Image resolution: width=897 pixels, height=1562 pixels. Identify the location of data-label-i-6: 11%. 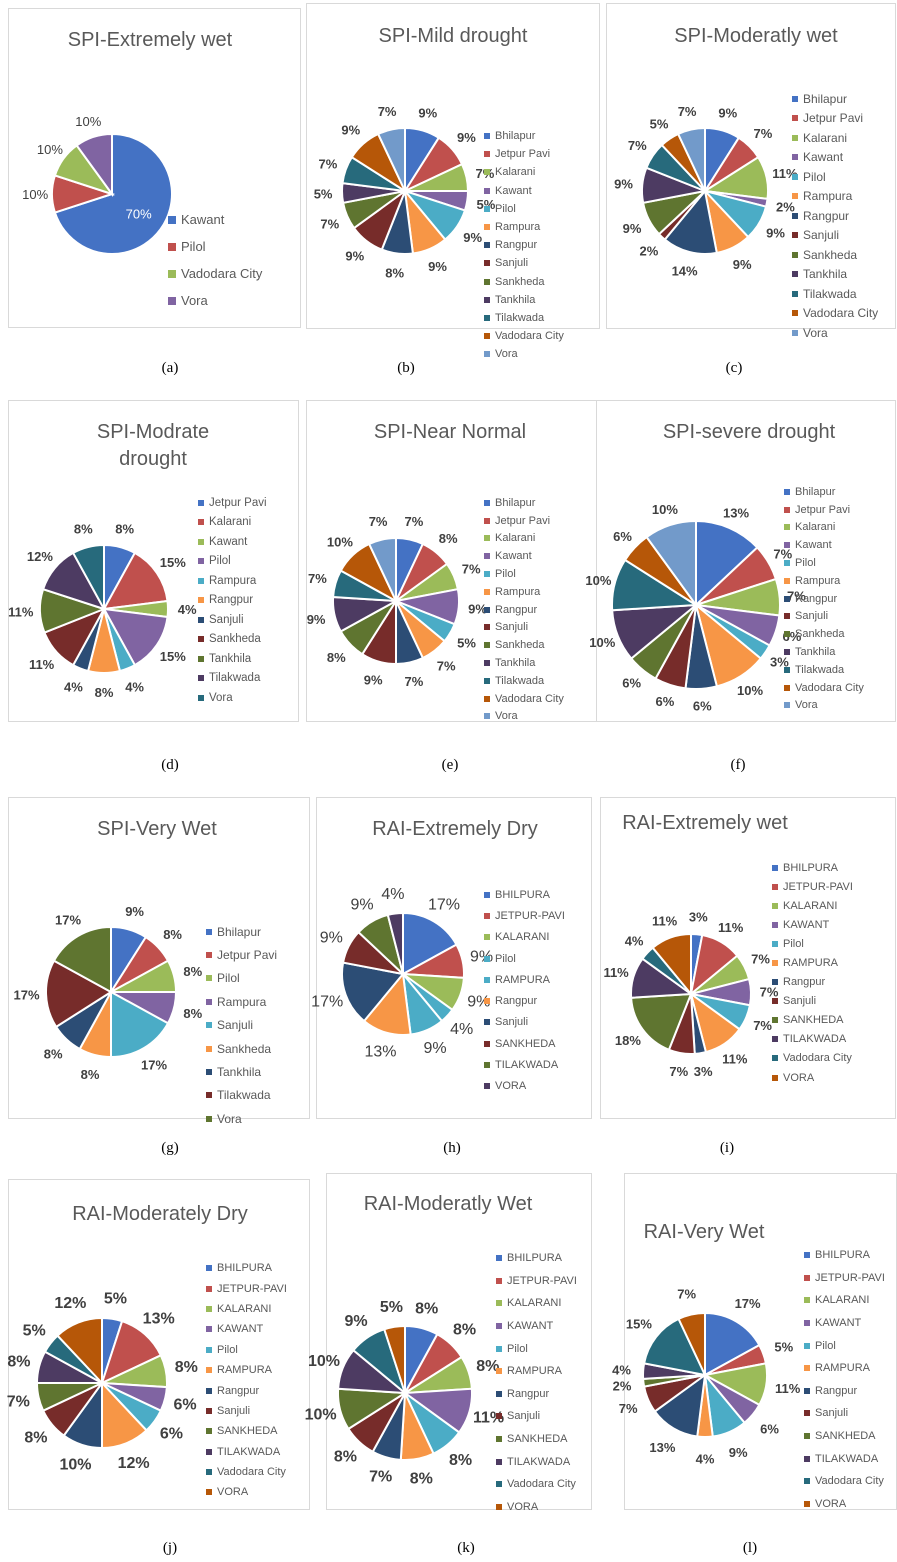
(735, 1059).